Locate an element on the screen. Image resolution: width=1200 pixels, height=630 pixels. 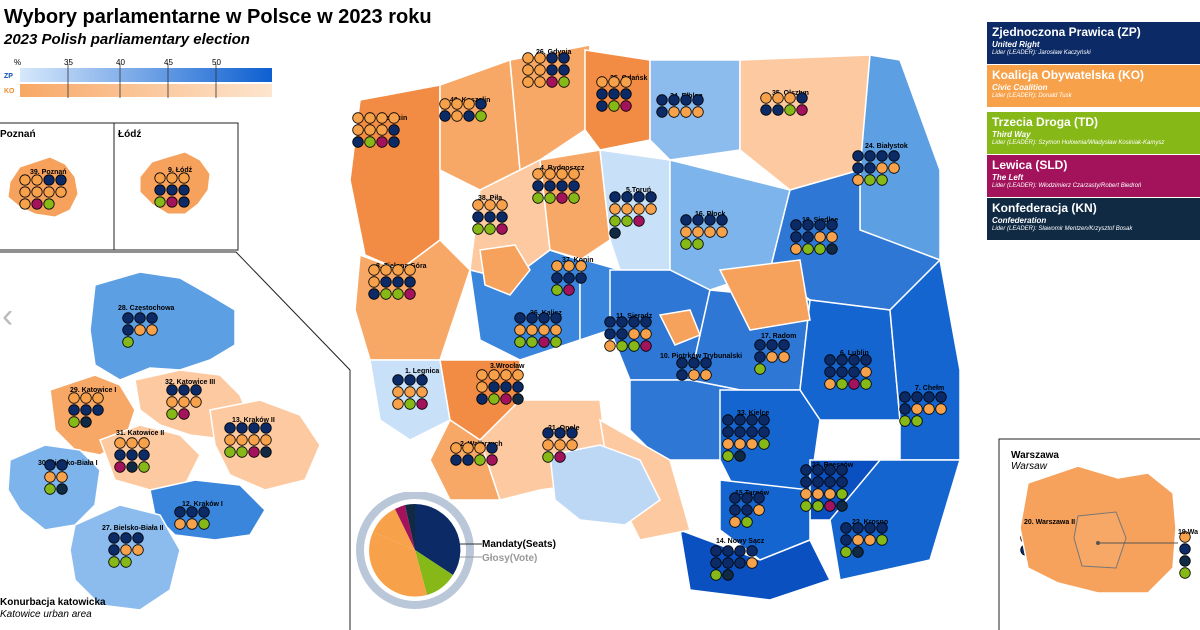
poznan-inset-title: Poznań is located at coordinates (18, 134).